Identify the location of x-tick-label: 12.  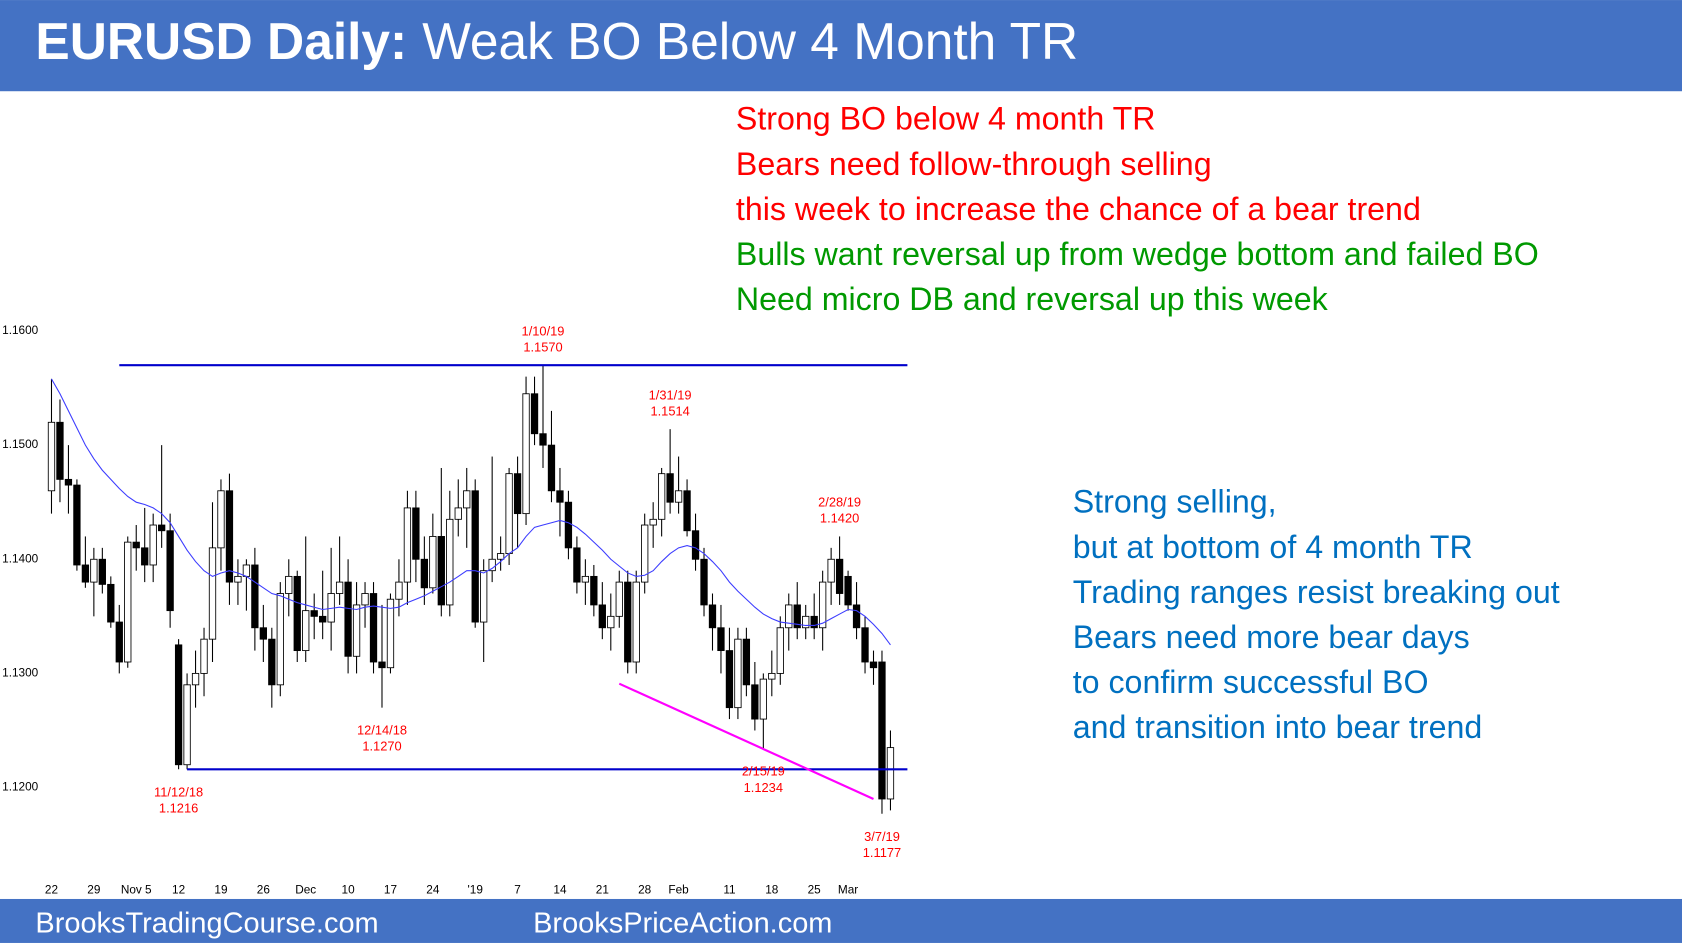
(178, 890).